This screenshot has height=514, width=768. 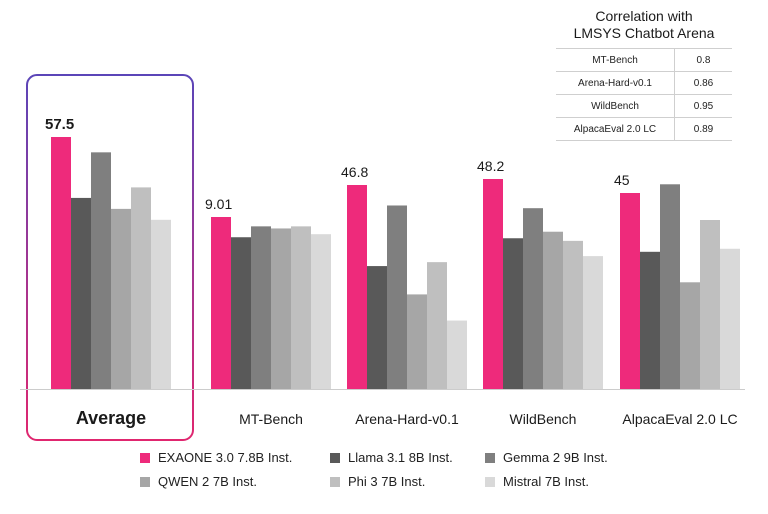 What do you see at coordinates (111, 418) in the screenshot?
I see `x-tick-label: Average` at bounding box center [111, 418].